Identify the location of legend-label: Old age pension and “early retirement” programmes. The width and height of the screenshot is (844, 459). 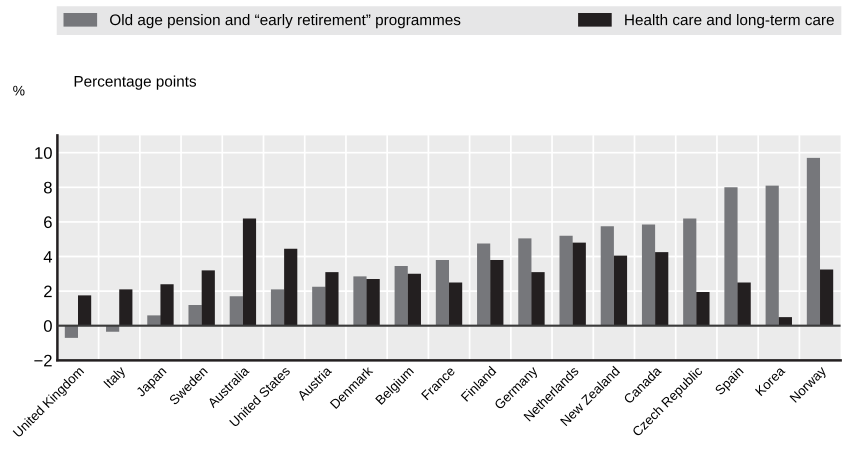
(285, 21).